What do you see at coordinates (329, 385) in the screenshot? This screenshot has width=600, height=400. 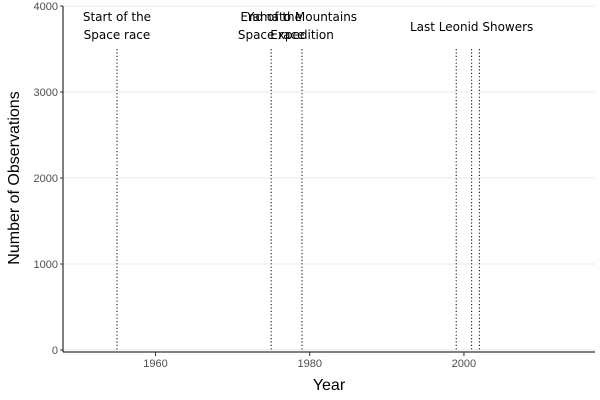 I see `x-axis-title: Year` at bounding box center [329, 385].